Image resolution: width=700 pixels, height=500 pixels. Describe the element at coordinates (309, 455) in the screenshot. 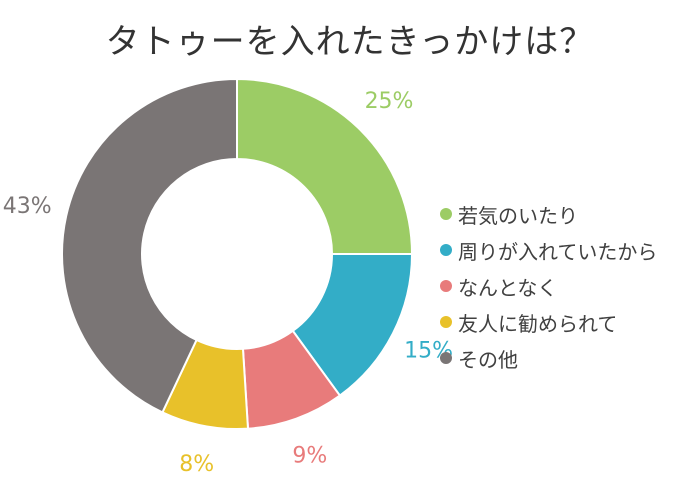

I see `data-label-3: 9%` at that location.